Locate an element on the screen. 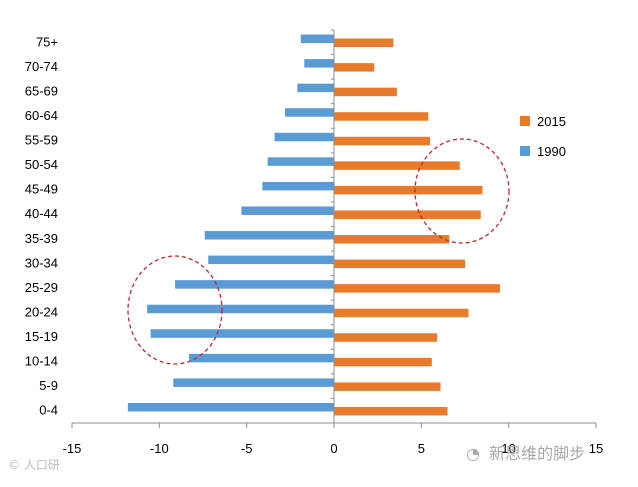 This screenshot has height=487, width=638. watermark-right: ◔ 新思维的脚步 is located at coordinates (523, 452).